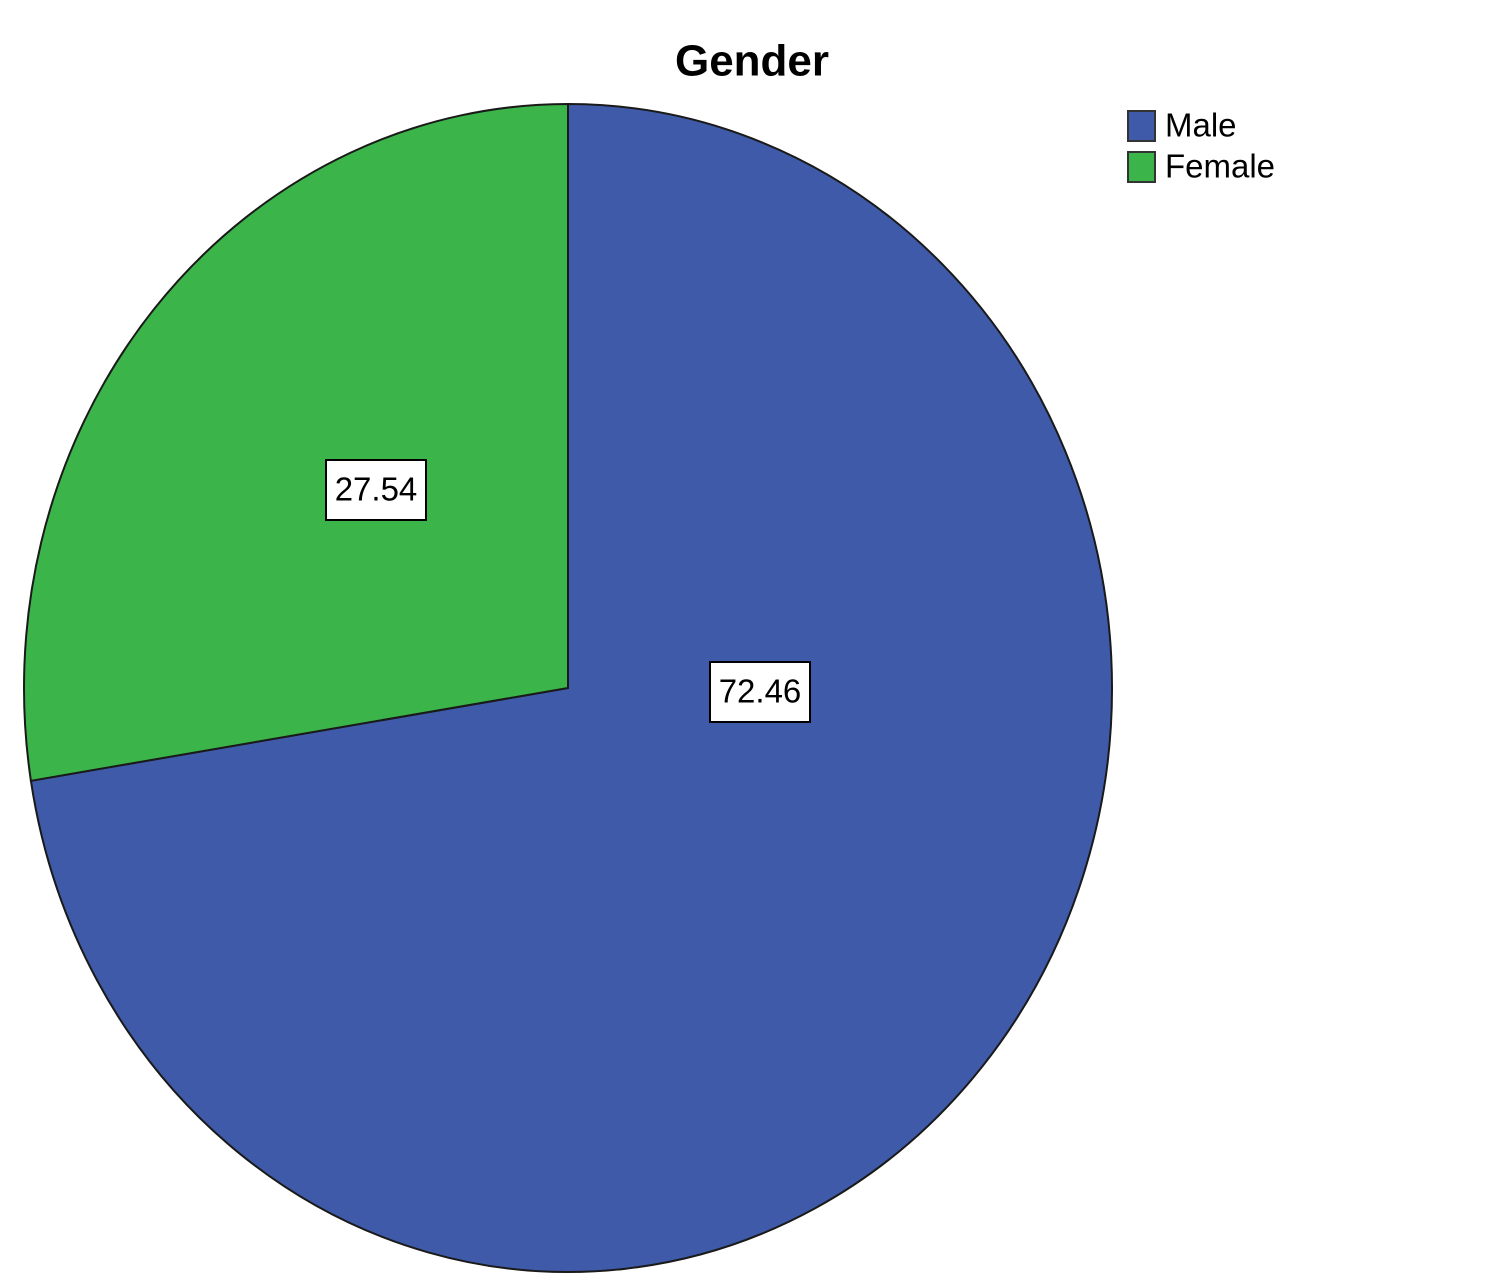 Image resolution: width=1500 pixels, height=1284 pixels. I want to click on legend-label: Female, so click(1220, 166).